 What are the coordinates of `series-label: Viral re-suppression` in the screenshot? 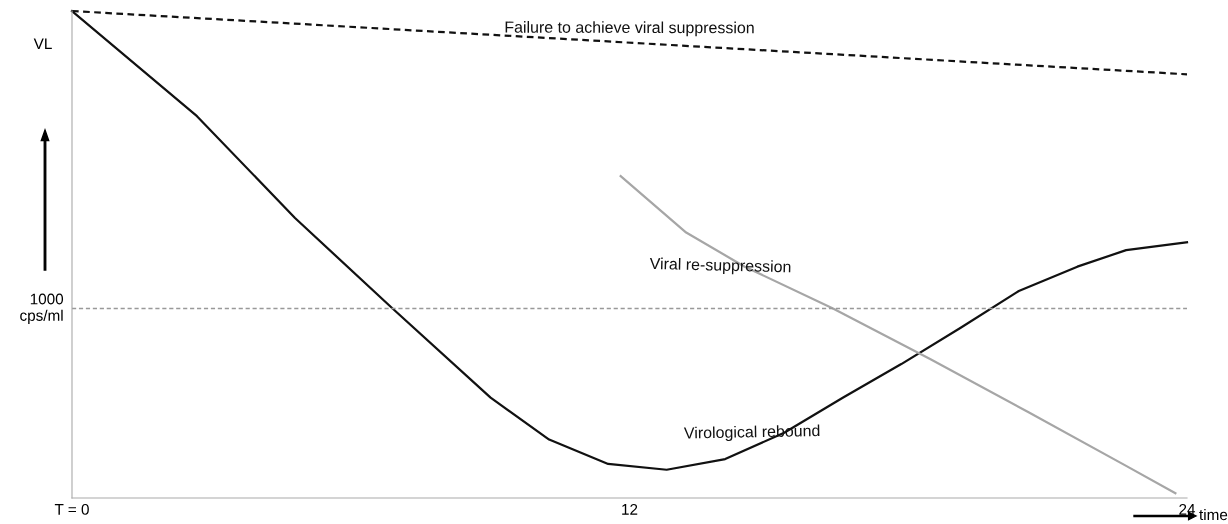 It's located at (720, 266).